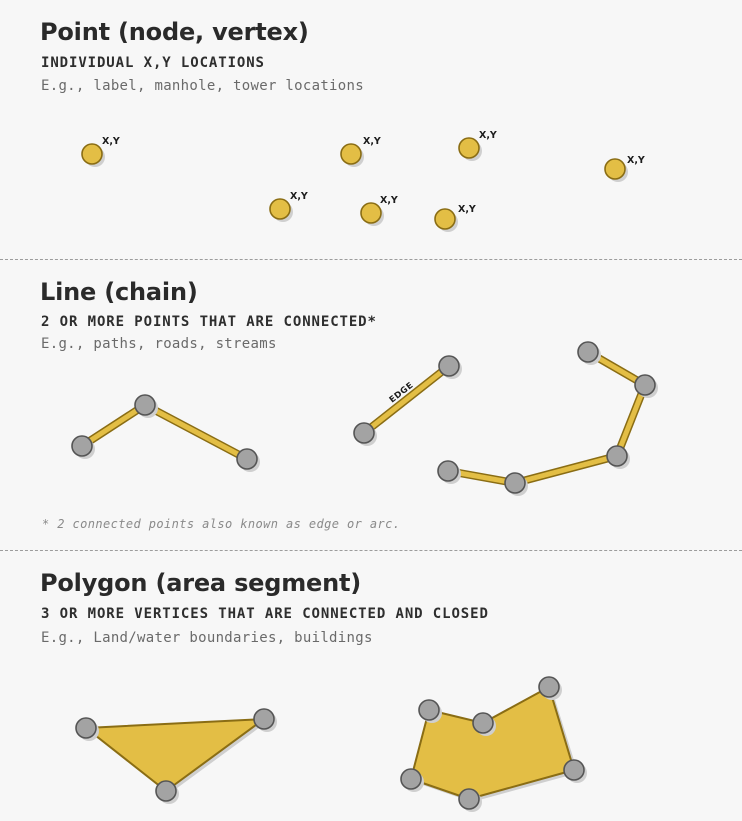 Image resolution: width=742 pixels, height=821 pixels. I want to click on point-title: Point (node, vertex), so click(174, 32).